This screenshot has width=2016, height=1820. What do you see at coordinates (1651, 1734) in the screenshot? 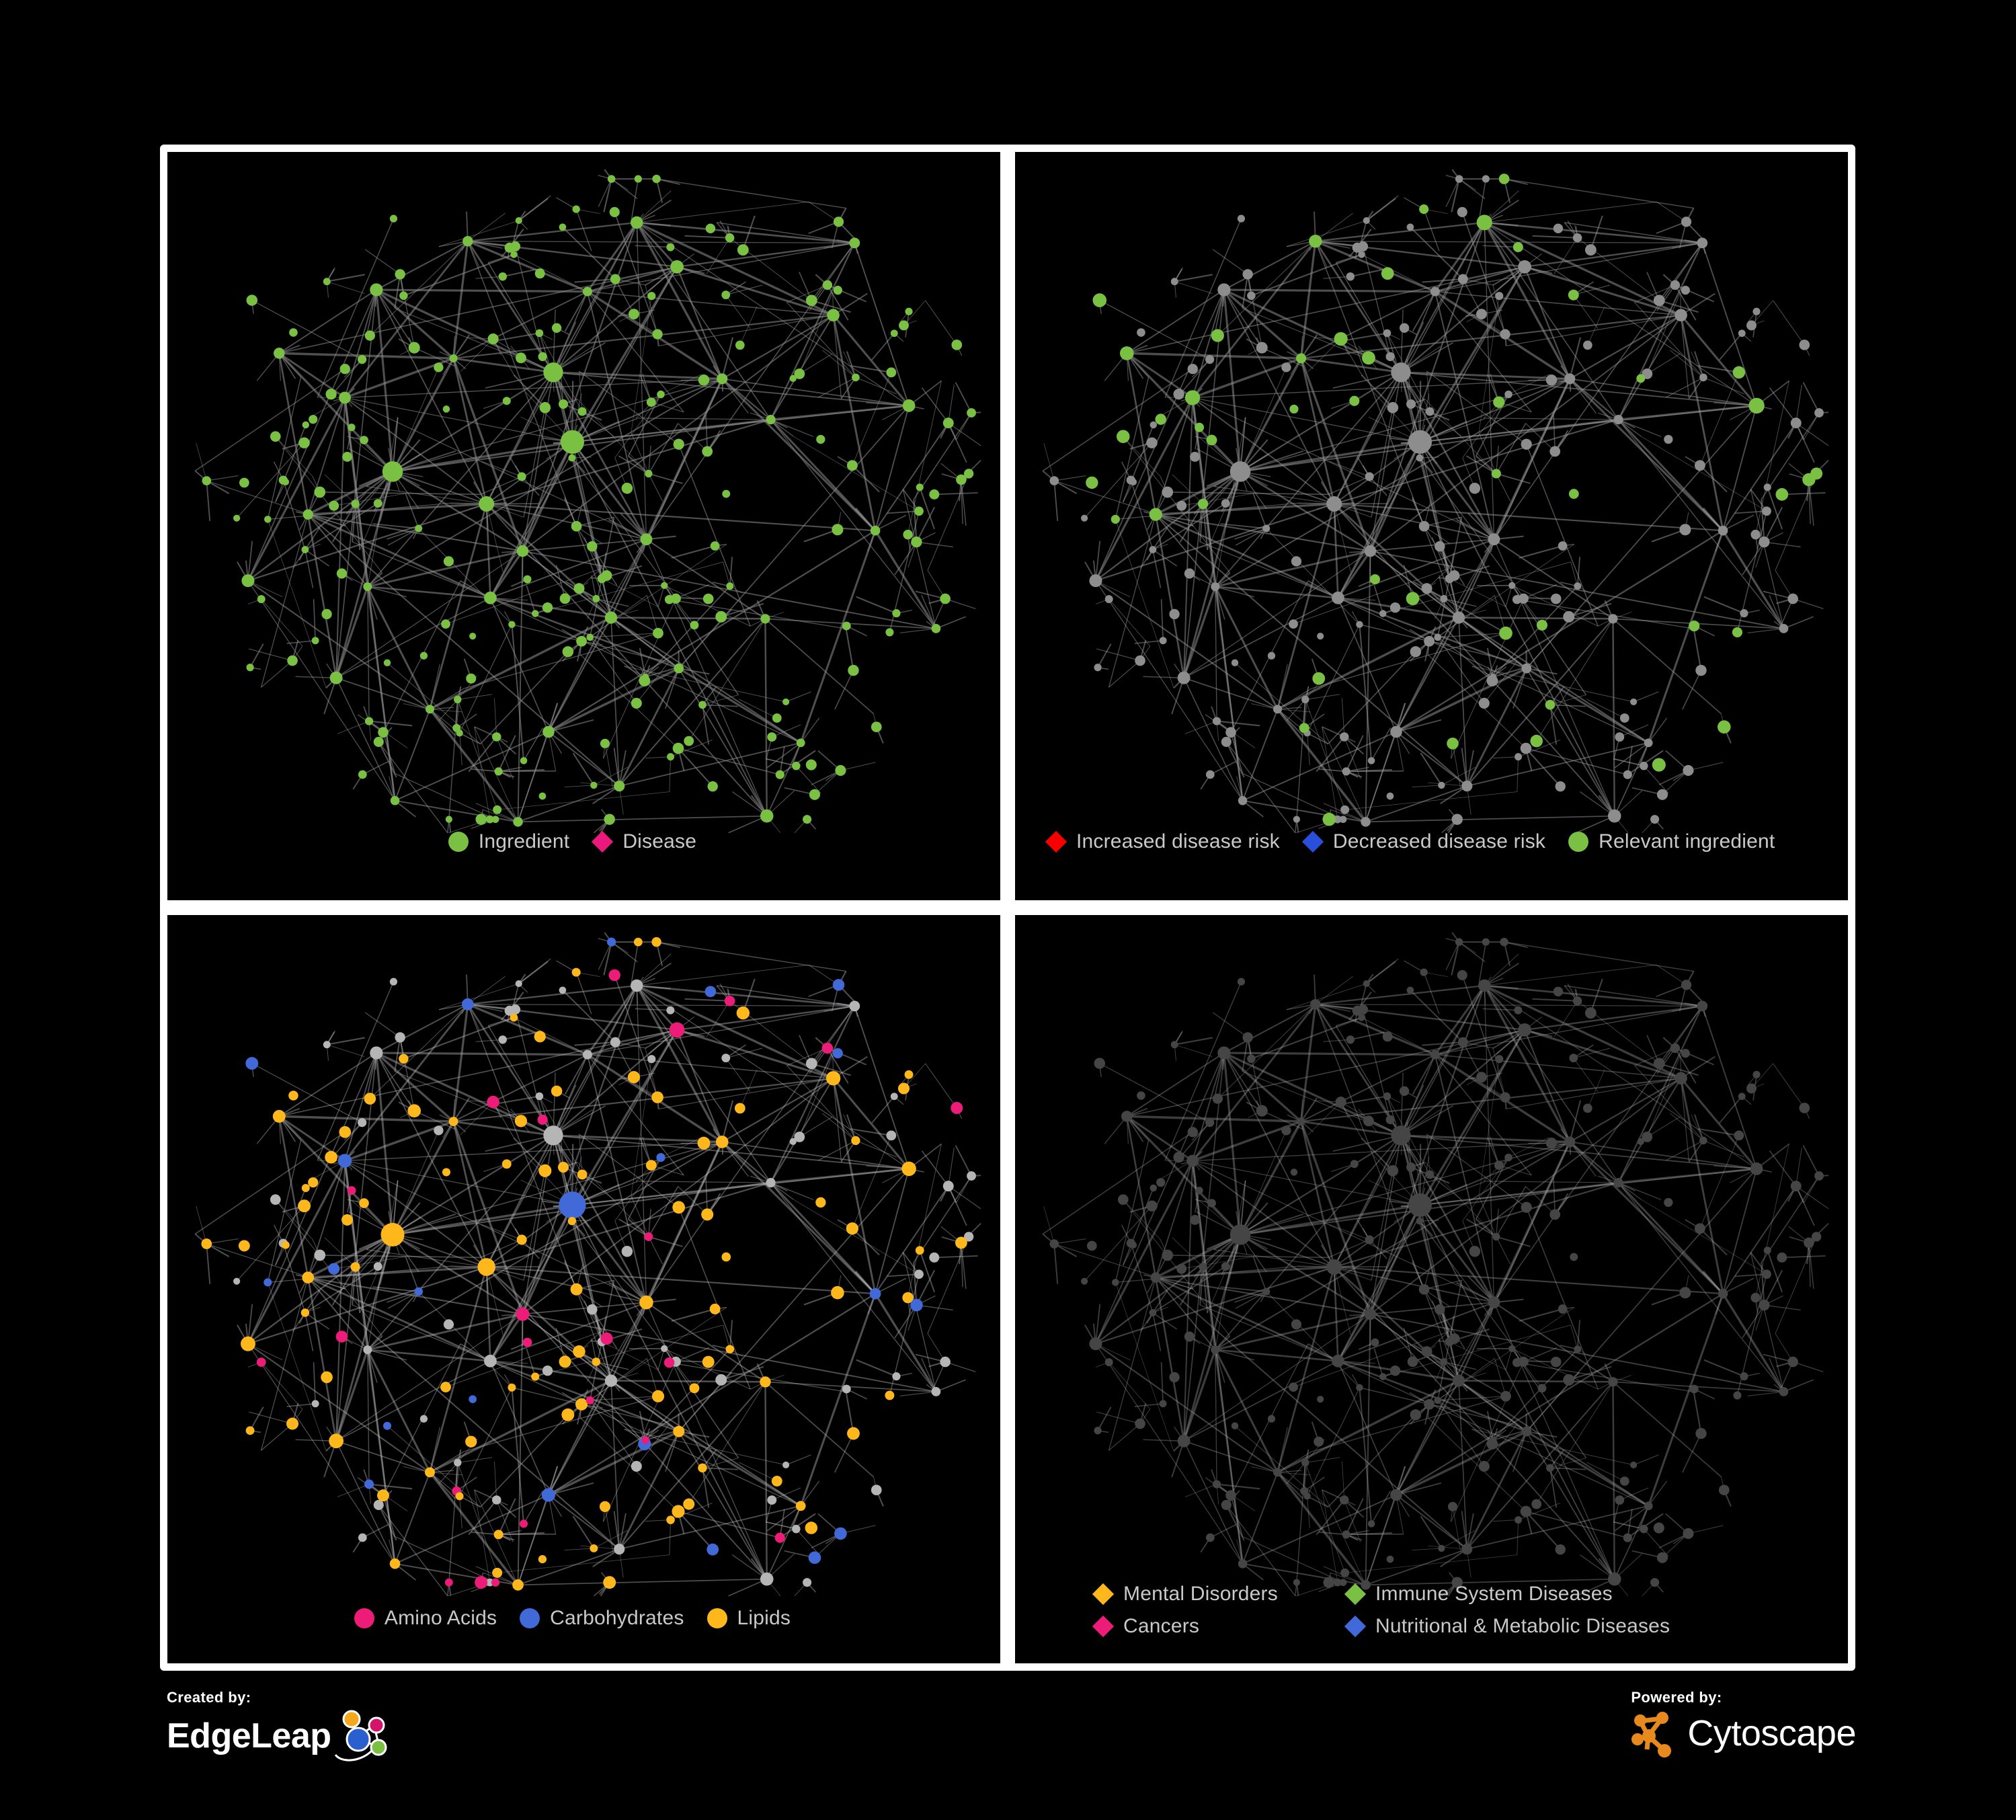
I see `cytoscape-logo-icon` at bounding box center [1651, 1734].